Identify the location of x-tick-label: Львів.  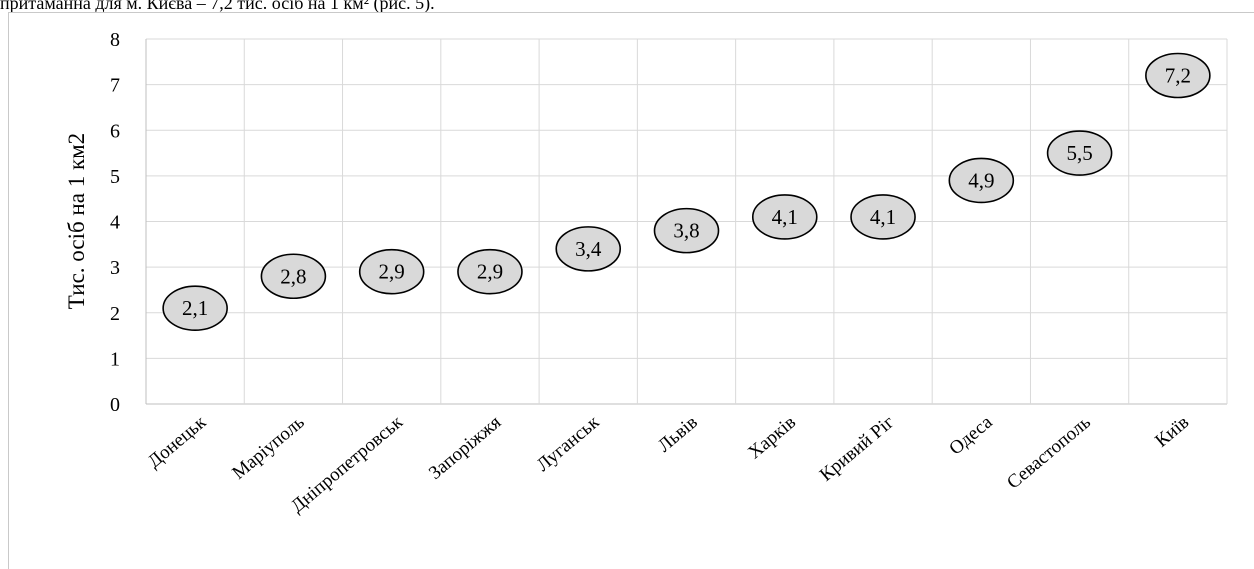
(678, 434).